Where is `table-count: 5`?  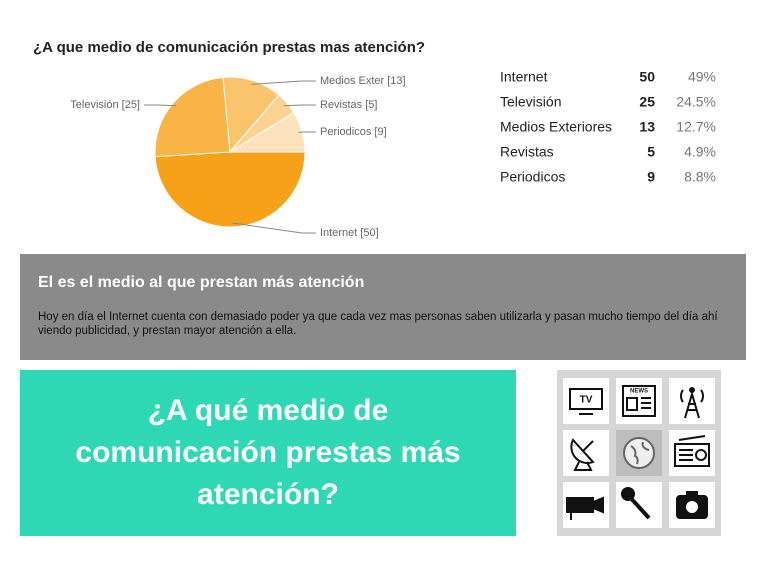
table-count: 5 is located at coordinates (651, 152).